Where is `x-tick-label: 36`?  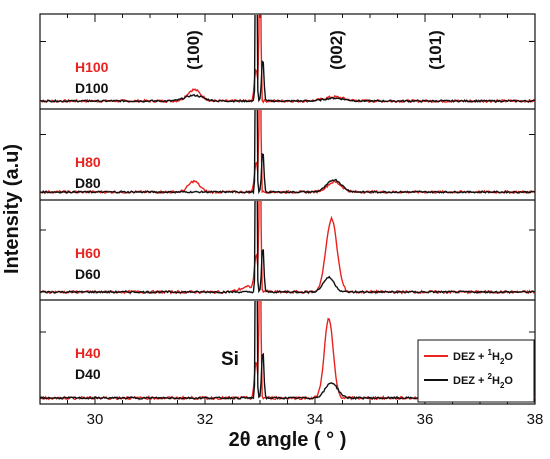
x-tick-label: 36 is located at coordinates (425, 419).